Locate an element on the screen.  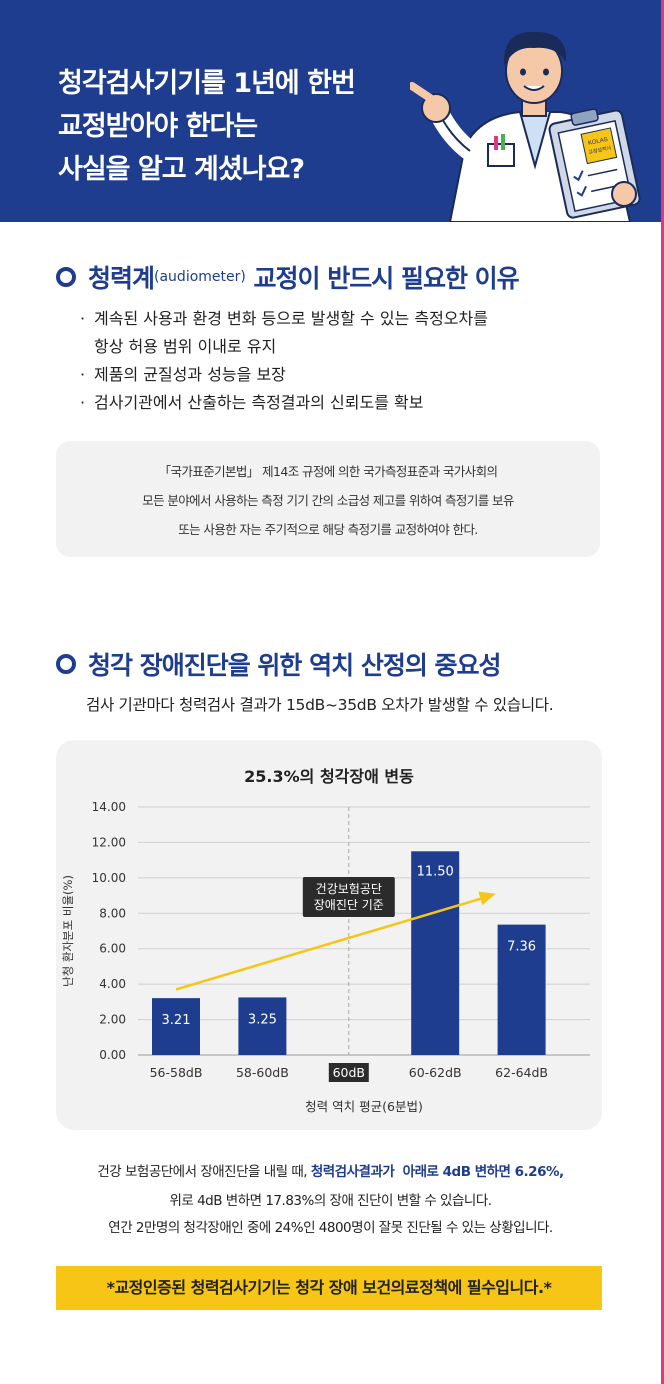
hero-title-line: 사실을 알고 계셨나요? is located at coordinates (181, 169).